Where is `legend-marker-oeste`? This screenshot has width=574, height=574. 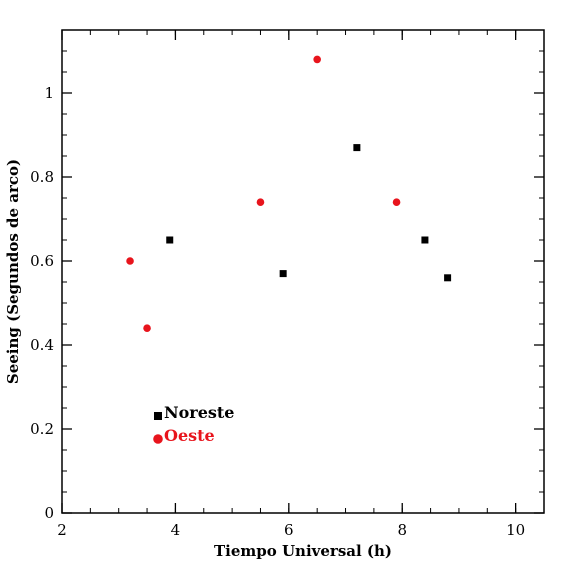
legend-marker-oeste is located at coordinates (158, 439).